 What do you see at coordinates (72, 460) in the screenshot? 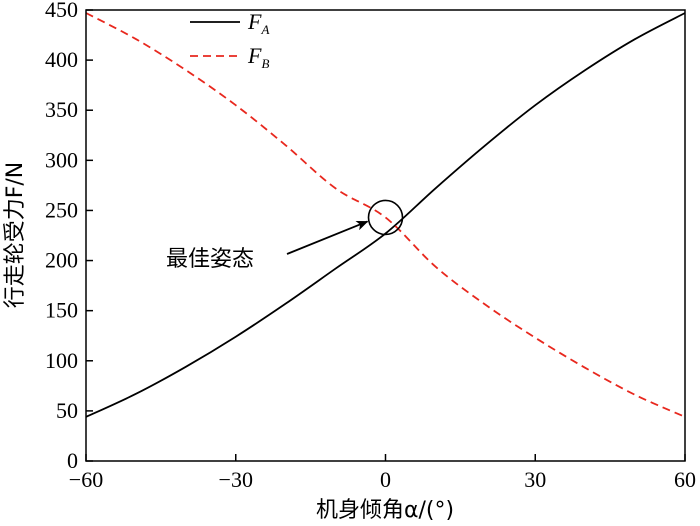
I see `y-tick-label: 0` at bounding box center [72, 460].